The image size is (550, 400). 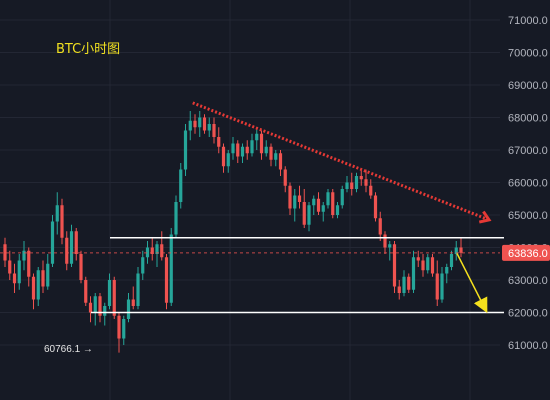 I want to click on price-tick-label: 65000.0, so click(x=528, y=216).